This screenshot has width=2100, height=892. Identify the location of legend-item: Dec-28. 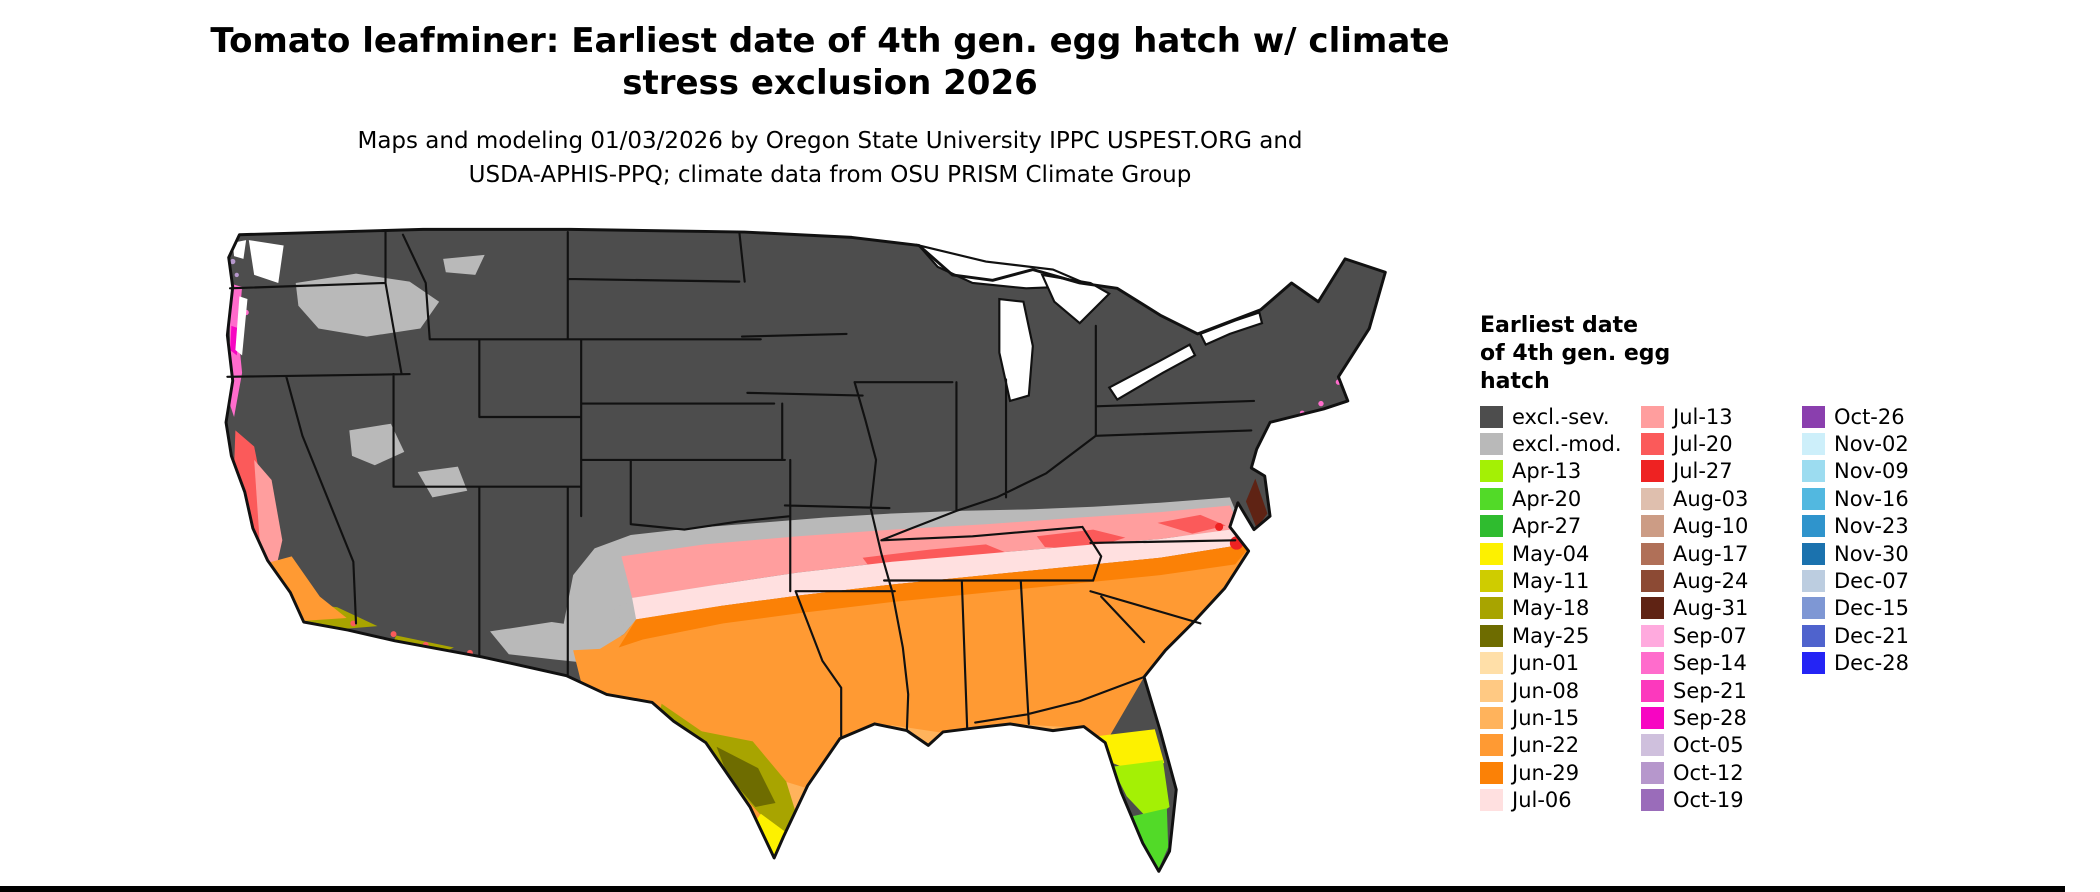
(1874, 663).